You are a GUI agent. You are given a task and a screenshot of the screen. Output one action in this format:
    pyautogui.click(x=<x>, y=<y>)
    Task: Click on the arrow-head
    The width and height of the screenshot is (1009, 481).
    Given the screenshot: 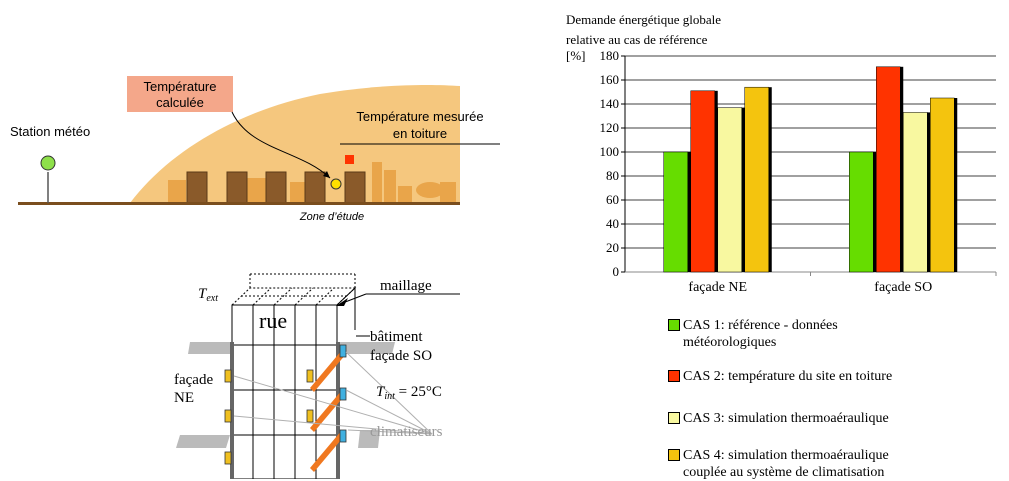 What is the action you would take?
    pyautogui.click(x=326, y=174)
    